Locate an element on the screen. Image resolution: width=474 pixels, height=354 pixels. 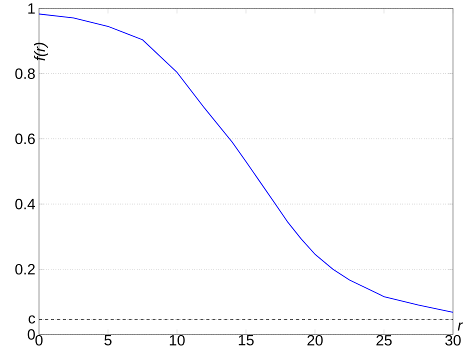
y-tick-label: 1 is located at coordinates (31, 8).